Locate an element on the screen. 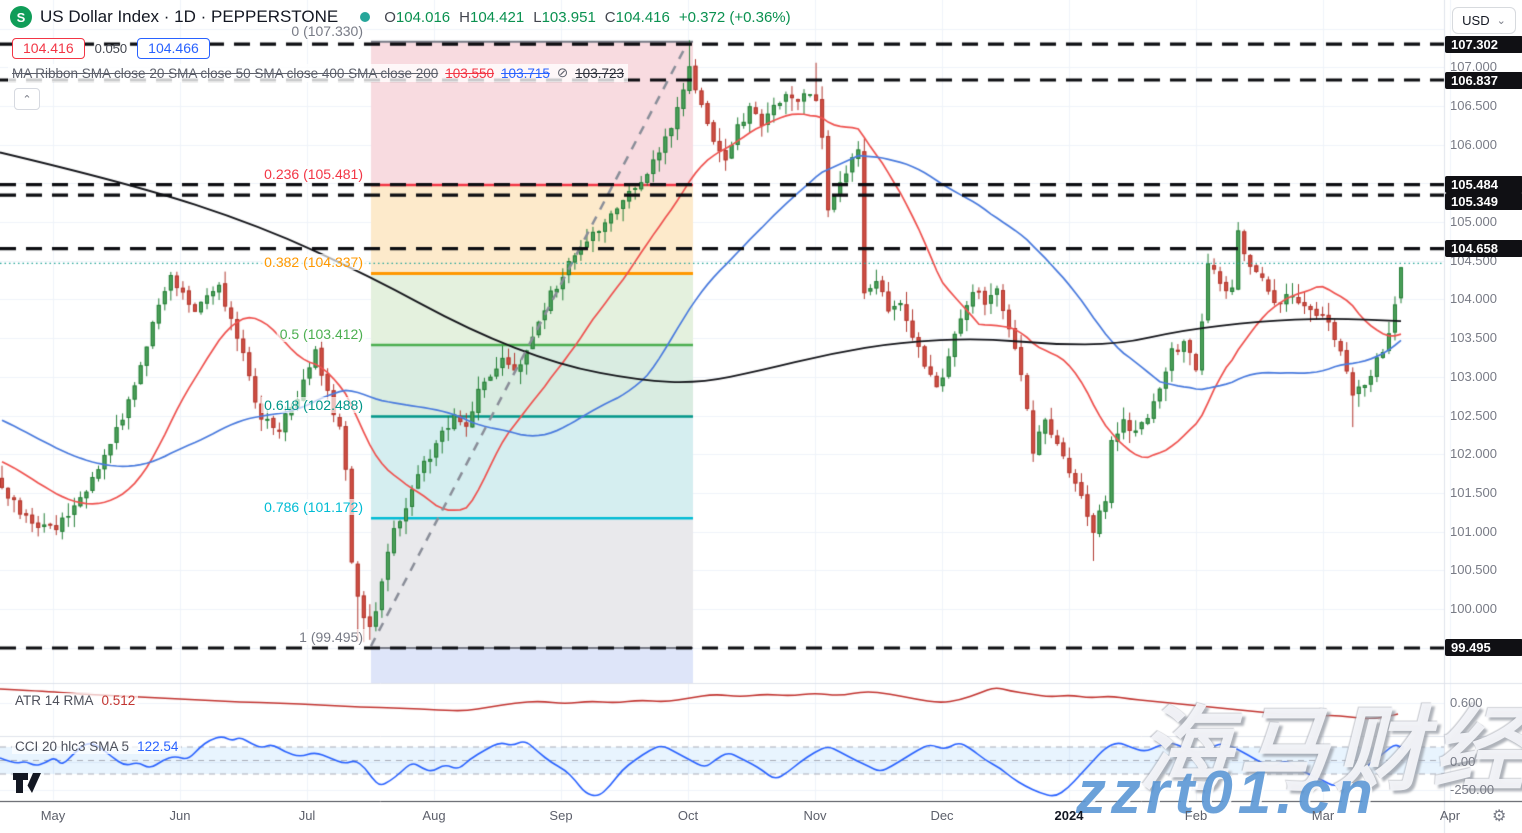 The width and height of the screenshot is (1522, 833). time-axis-label: May is located at coordinates (53, 815).